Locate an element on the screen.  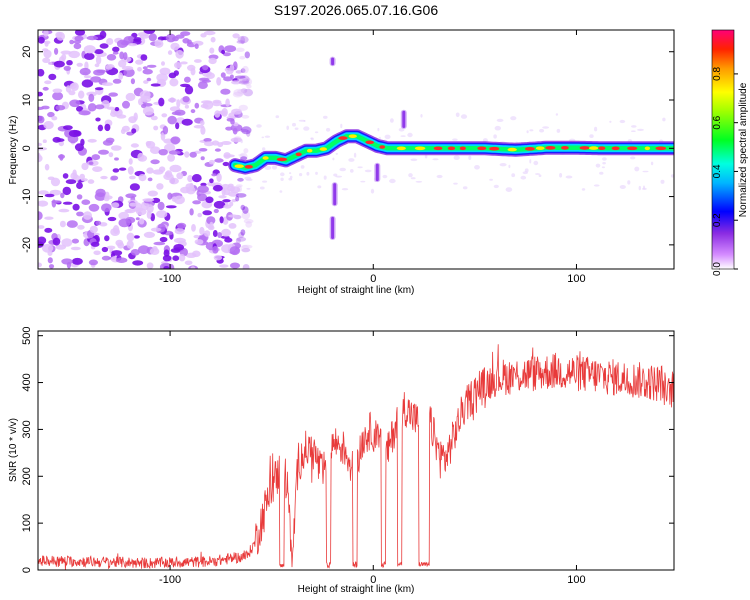
spectrogram-xtick-label: 0 is located at coordinates (373, 279).